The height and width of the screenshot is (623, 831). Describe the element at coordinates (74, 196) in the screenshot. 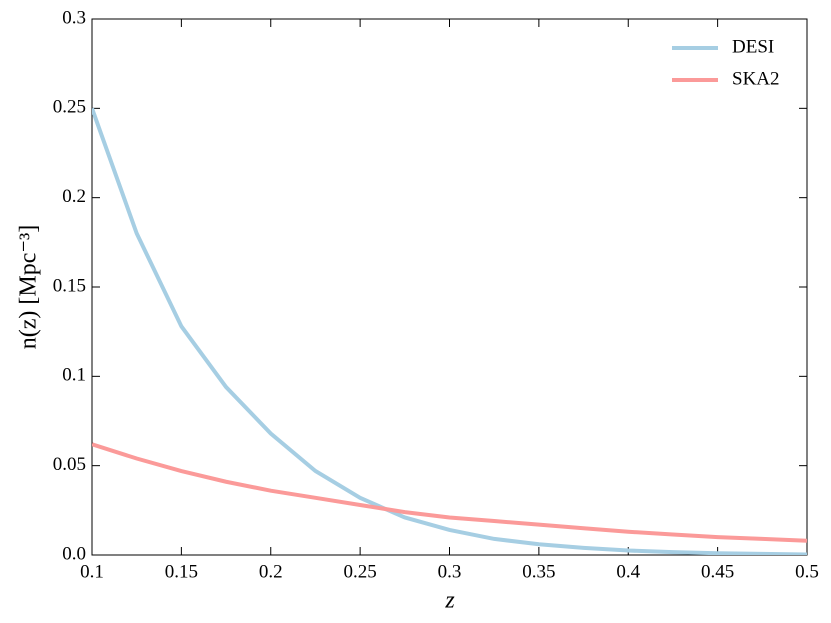

I see `y-tick-label: 0.2` at that location.